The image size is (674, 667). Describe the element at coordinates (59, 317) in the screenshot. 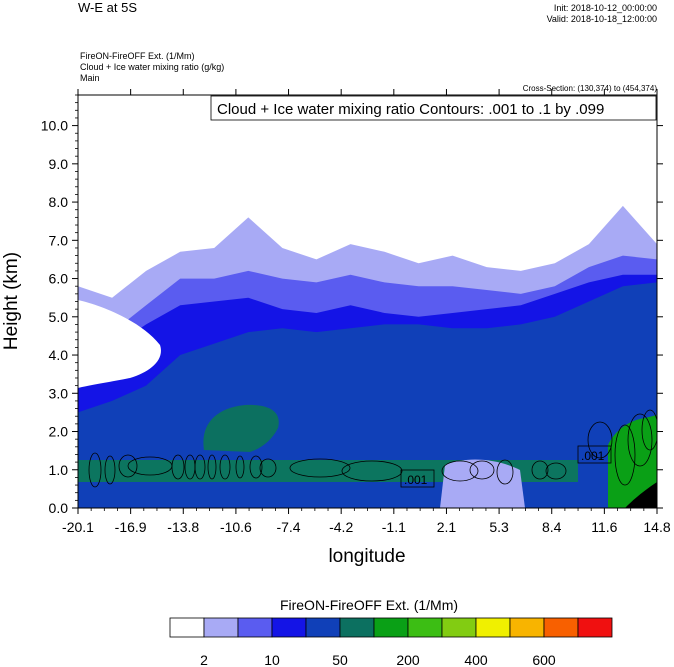

I see `y-tick-label: 5.0` at that location.